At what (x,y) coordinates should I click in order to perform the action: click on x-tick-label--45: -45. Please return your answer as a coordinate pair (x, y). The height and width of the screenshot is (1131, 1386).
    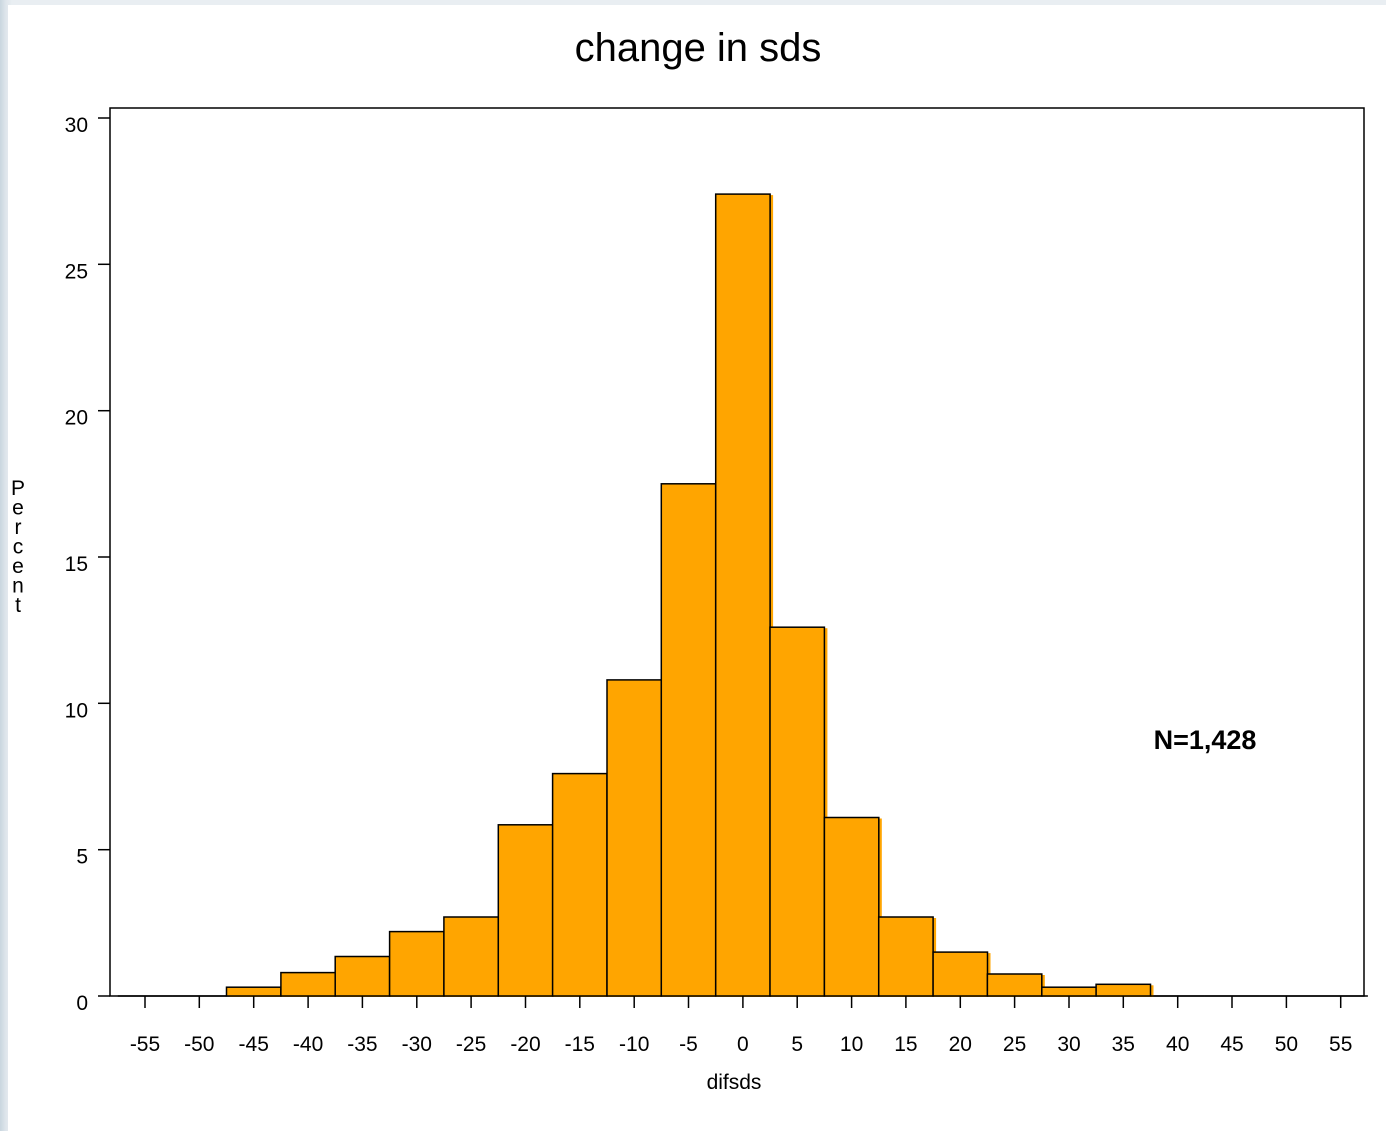
    Looking at the image, I should click on (254, 1044).